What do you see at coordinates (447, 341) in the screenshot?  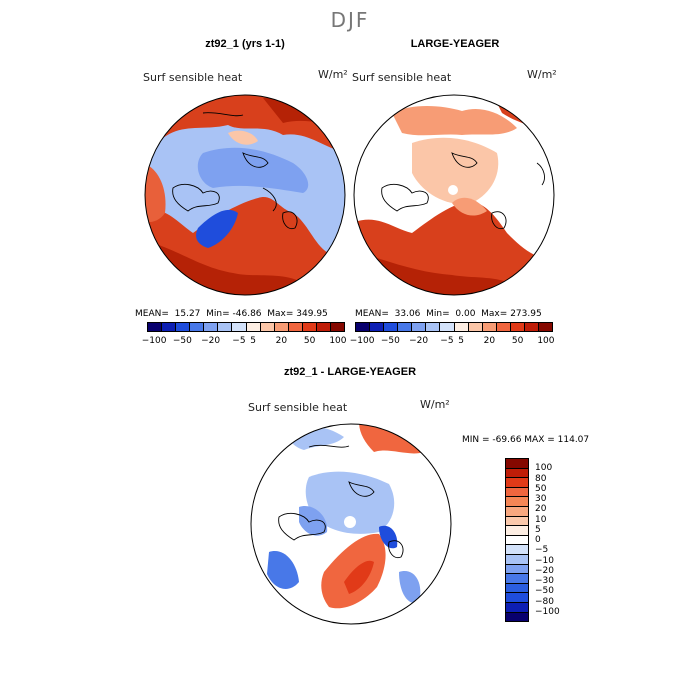 I see `right-colorbar-label: −5` at bounding box center [447, 341].